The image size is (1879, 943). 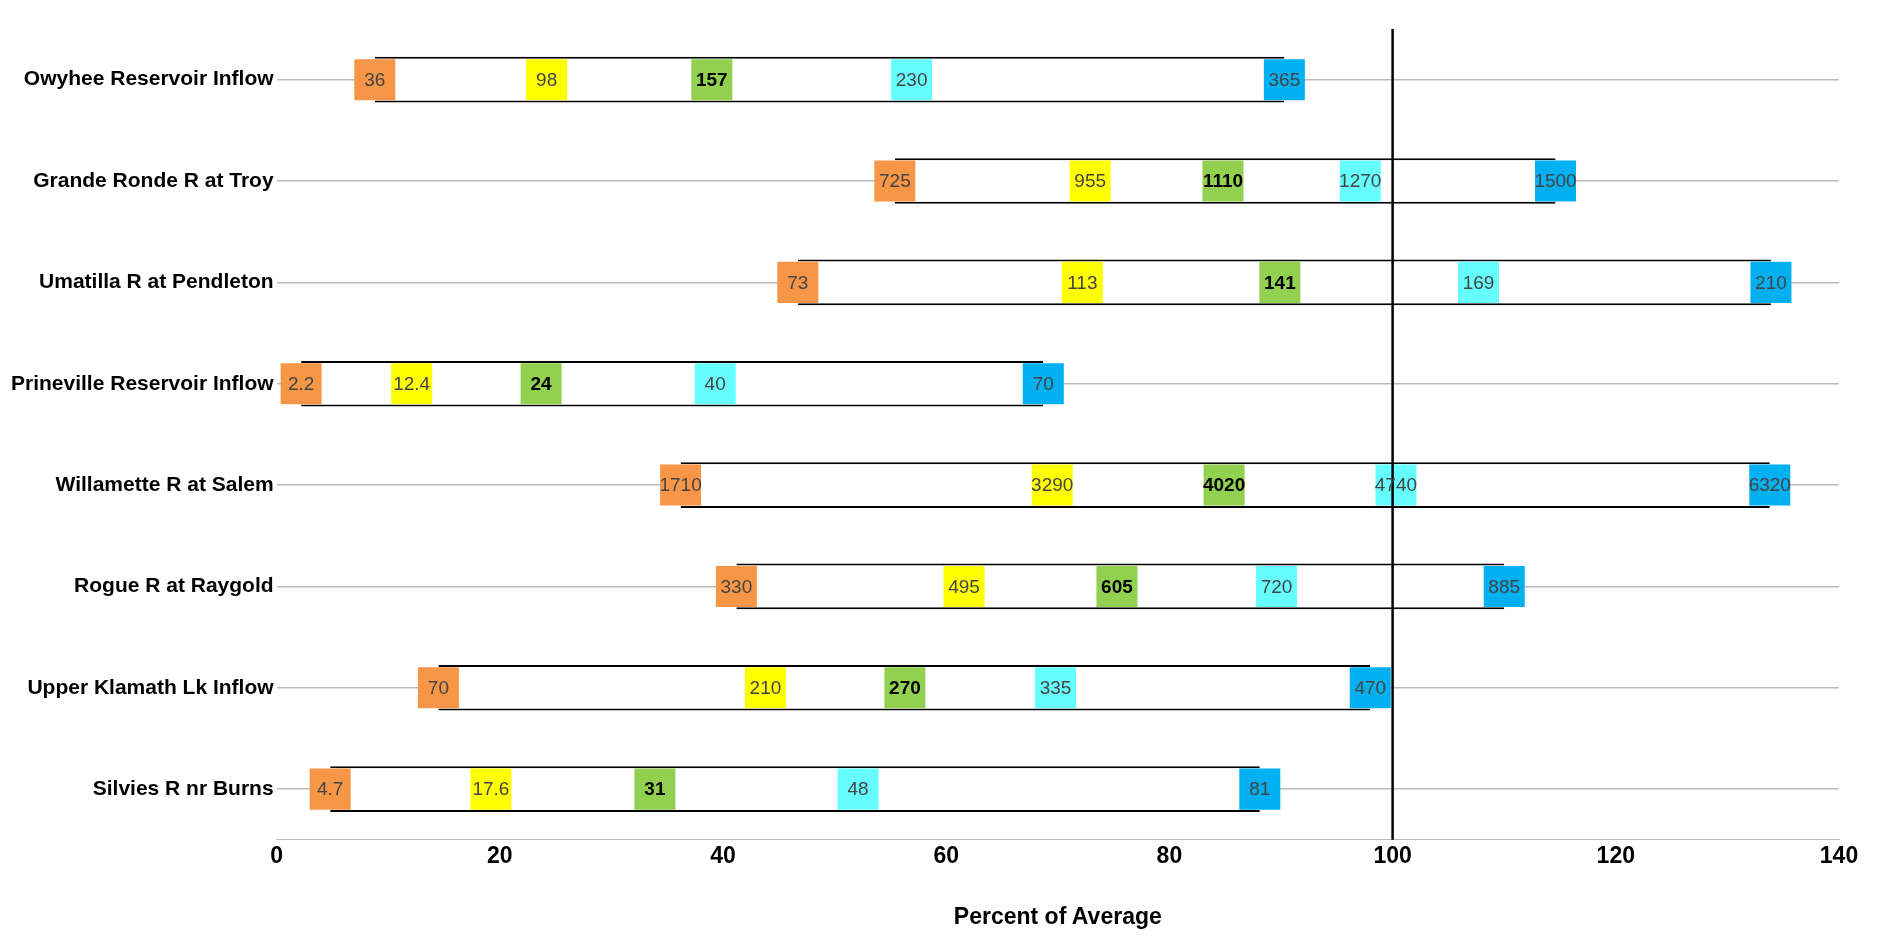 What do you see at coordinates (1280, 282) in the screenshot?
I see `annotation: 141` at bounding box center [1280, 282].